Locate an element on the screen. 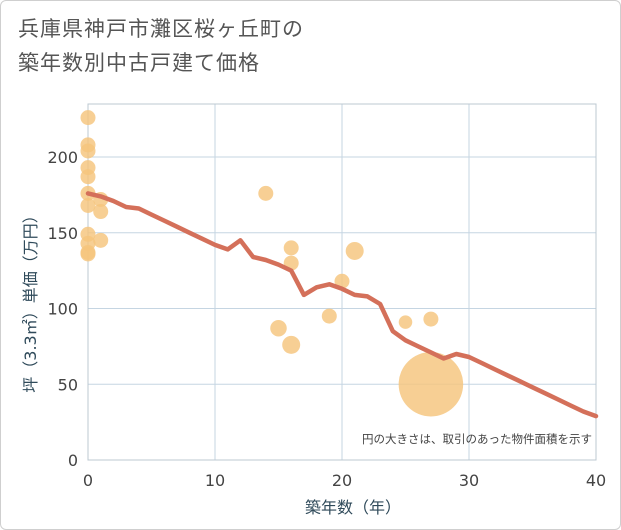 The image size is (621, 530). y-tick-label: 100 is located at coordinates (62, 309).